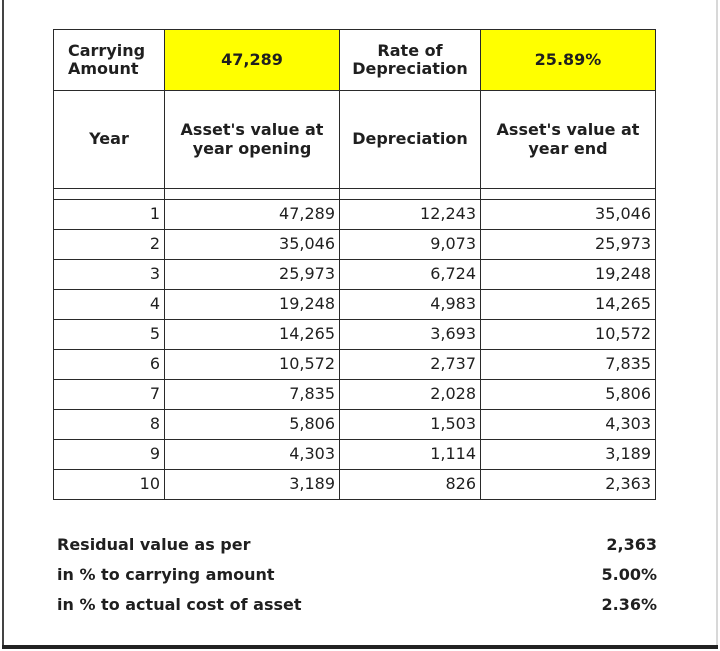  I want to click on depreciation-cell: 12,243, so click(410, 214).